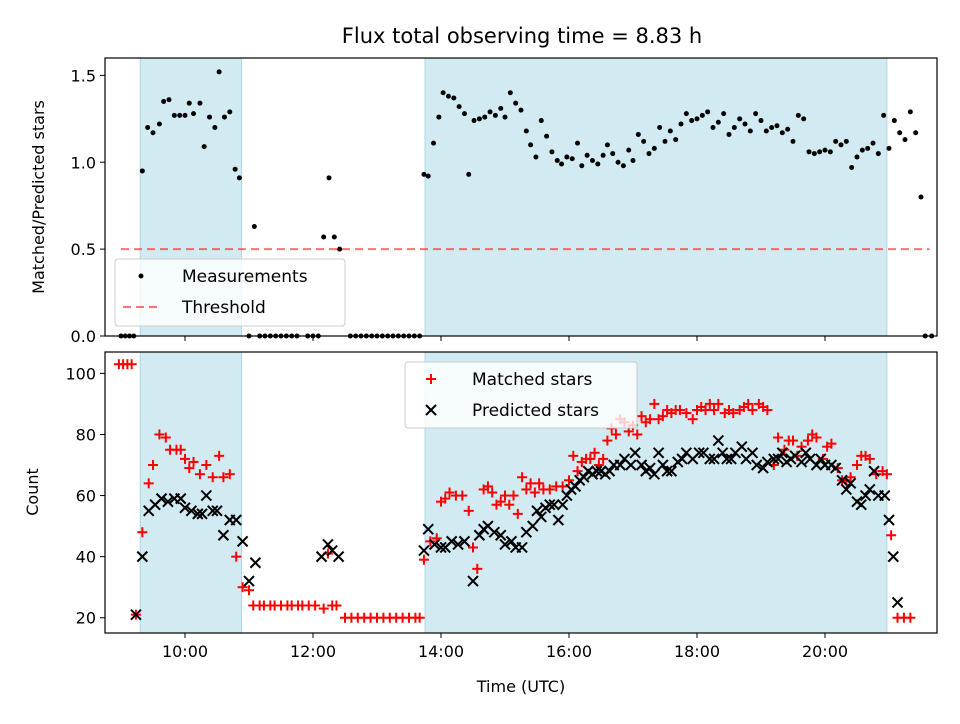 The image size is (960, 724). What do you see at coordinates (520, 686) in the screenshot?
I see `x-axis-label: Time (UTC)` at bounding box center [520, 686].